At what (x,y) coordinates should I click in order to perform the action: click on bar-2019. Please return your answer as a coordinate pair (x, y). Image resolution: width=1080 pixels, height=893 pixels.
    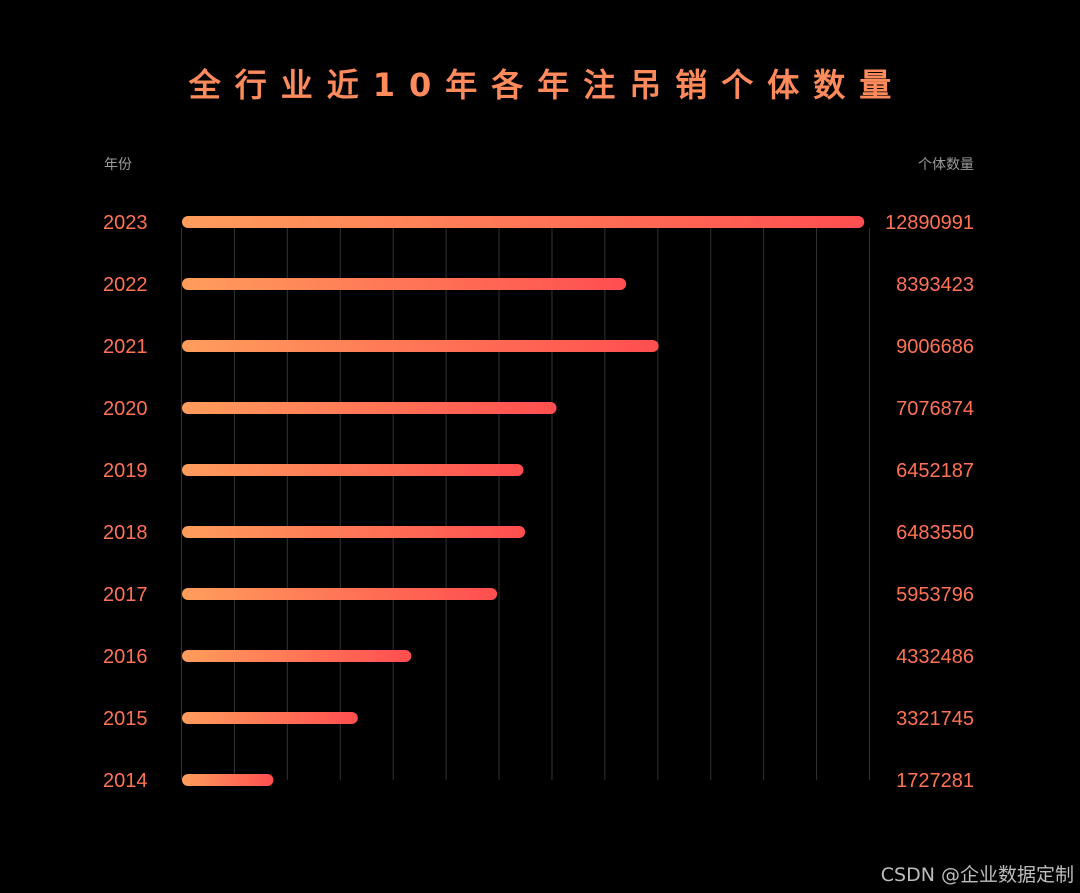
    Looking at the image, I should click on (353, 470).